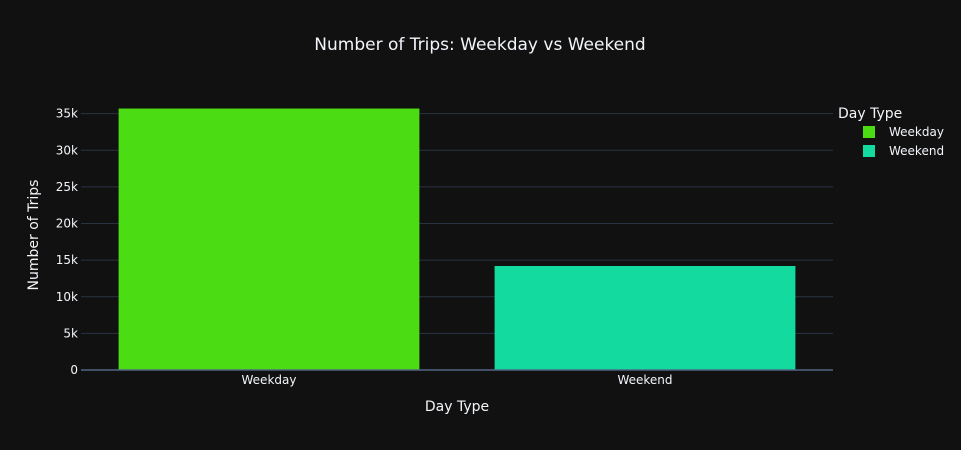  What do you see at coordinates (67, 150) in the screenshot?
I see `y-tick-label: 30k` at bounding box center [67, 150].